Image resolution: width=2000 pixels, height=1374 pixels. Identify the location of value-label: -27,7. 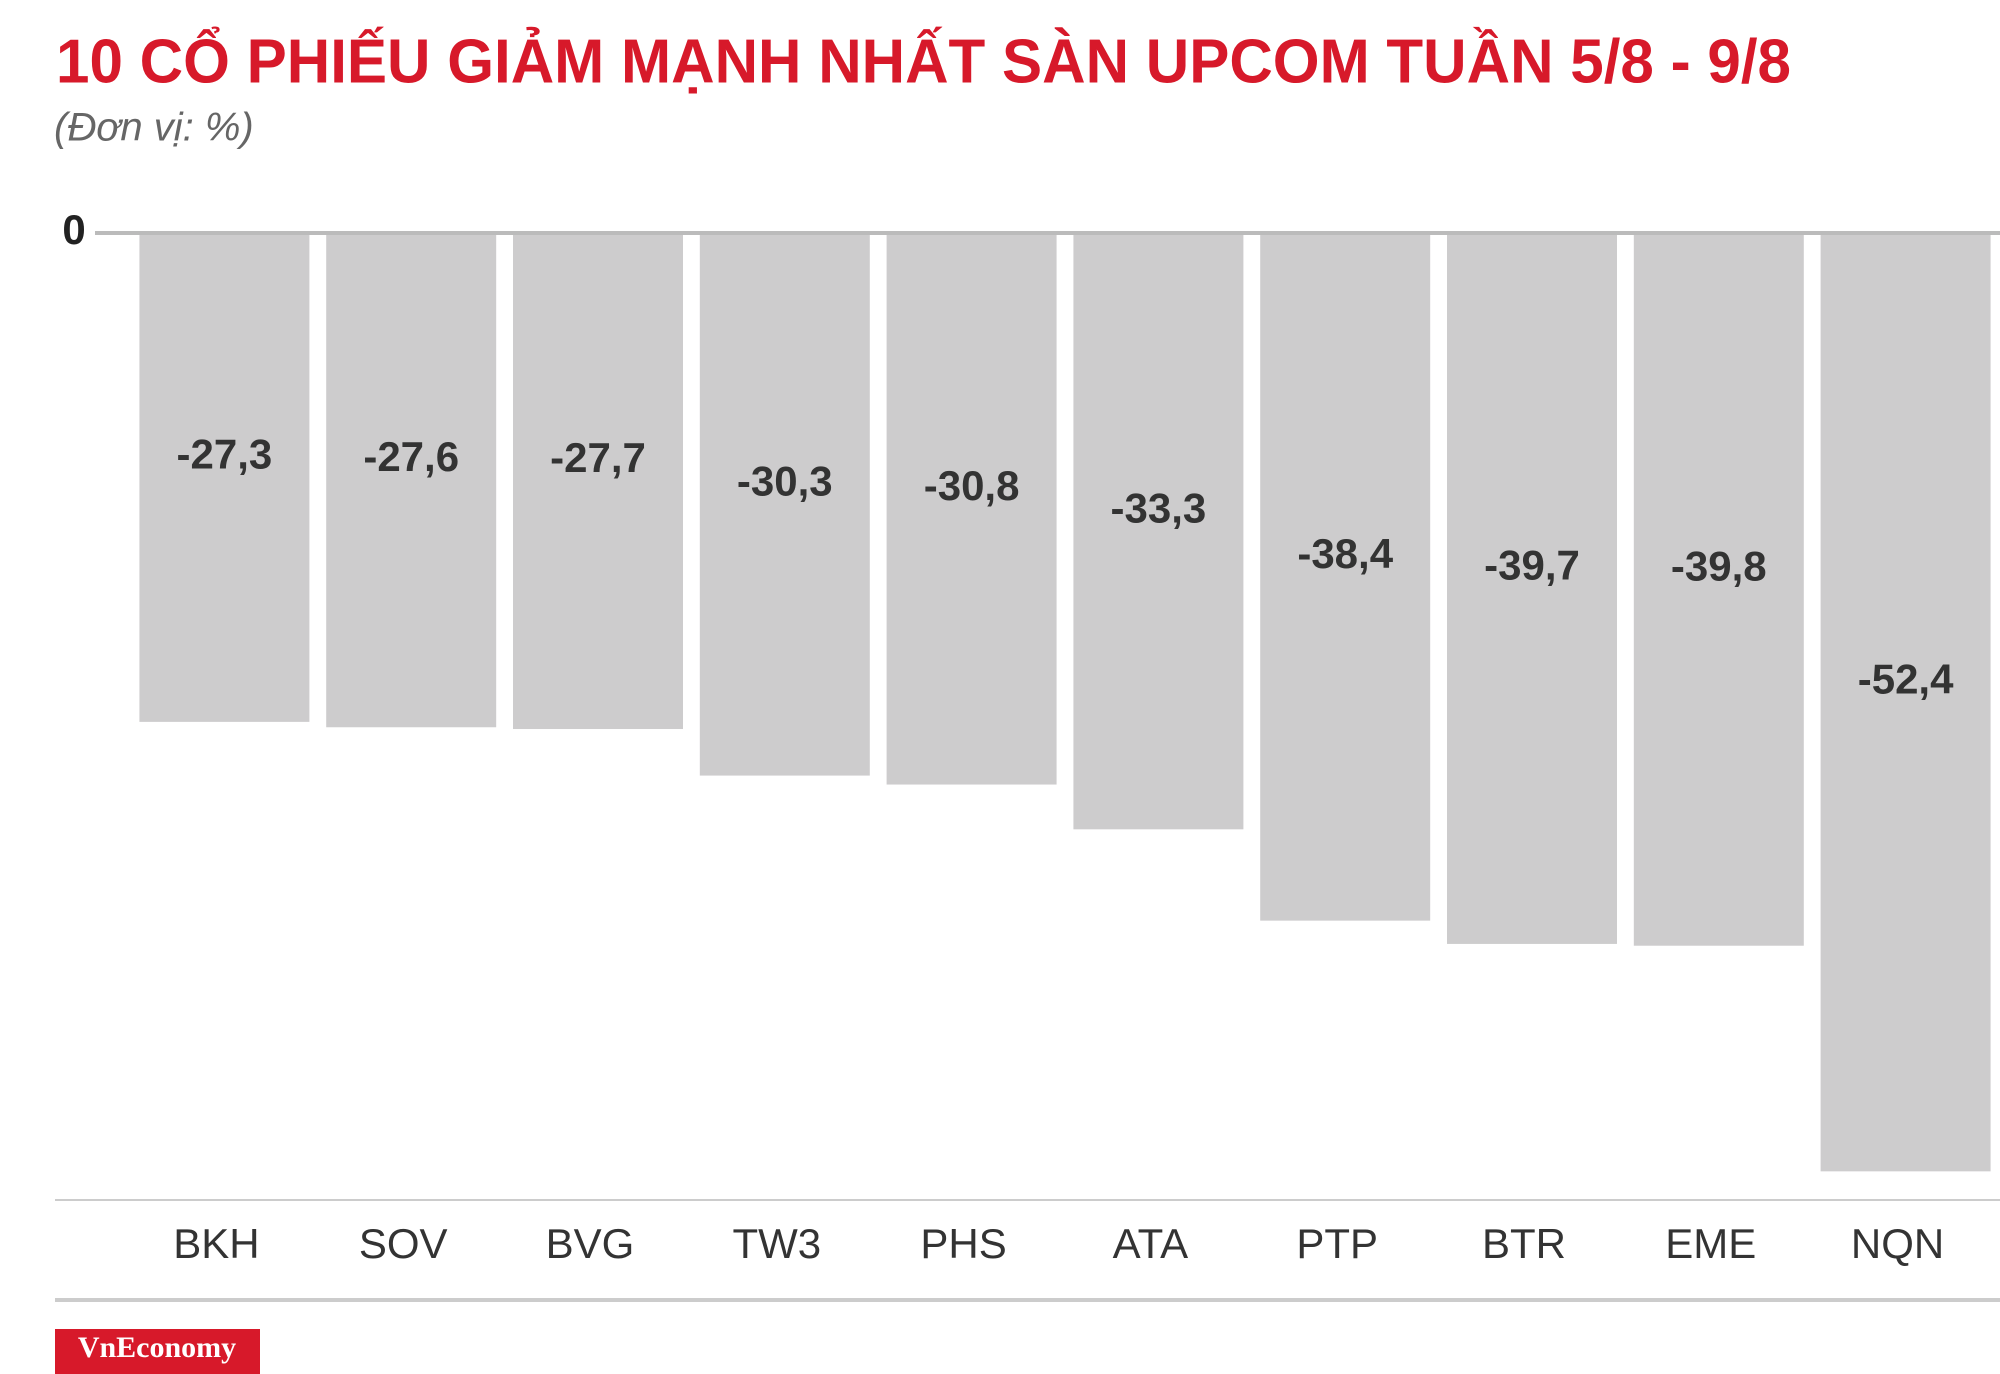
(598, 457).